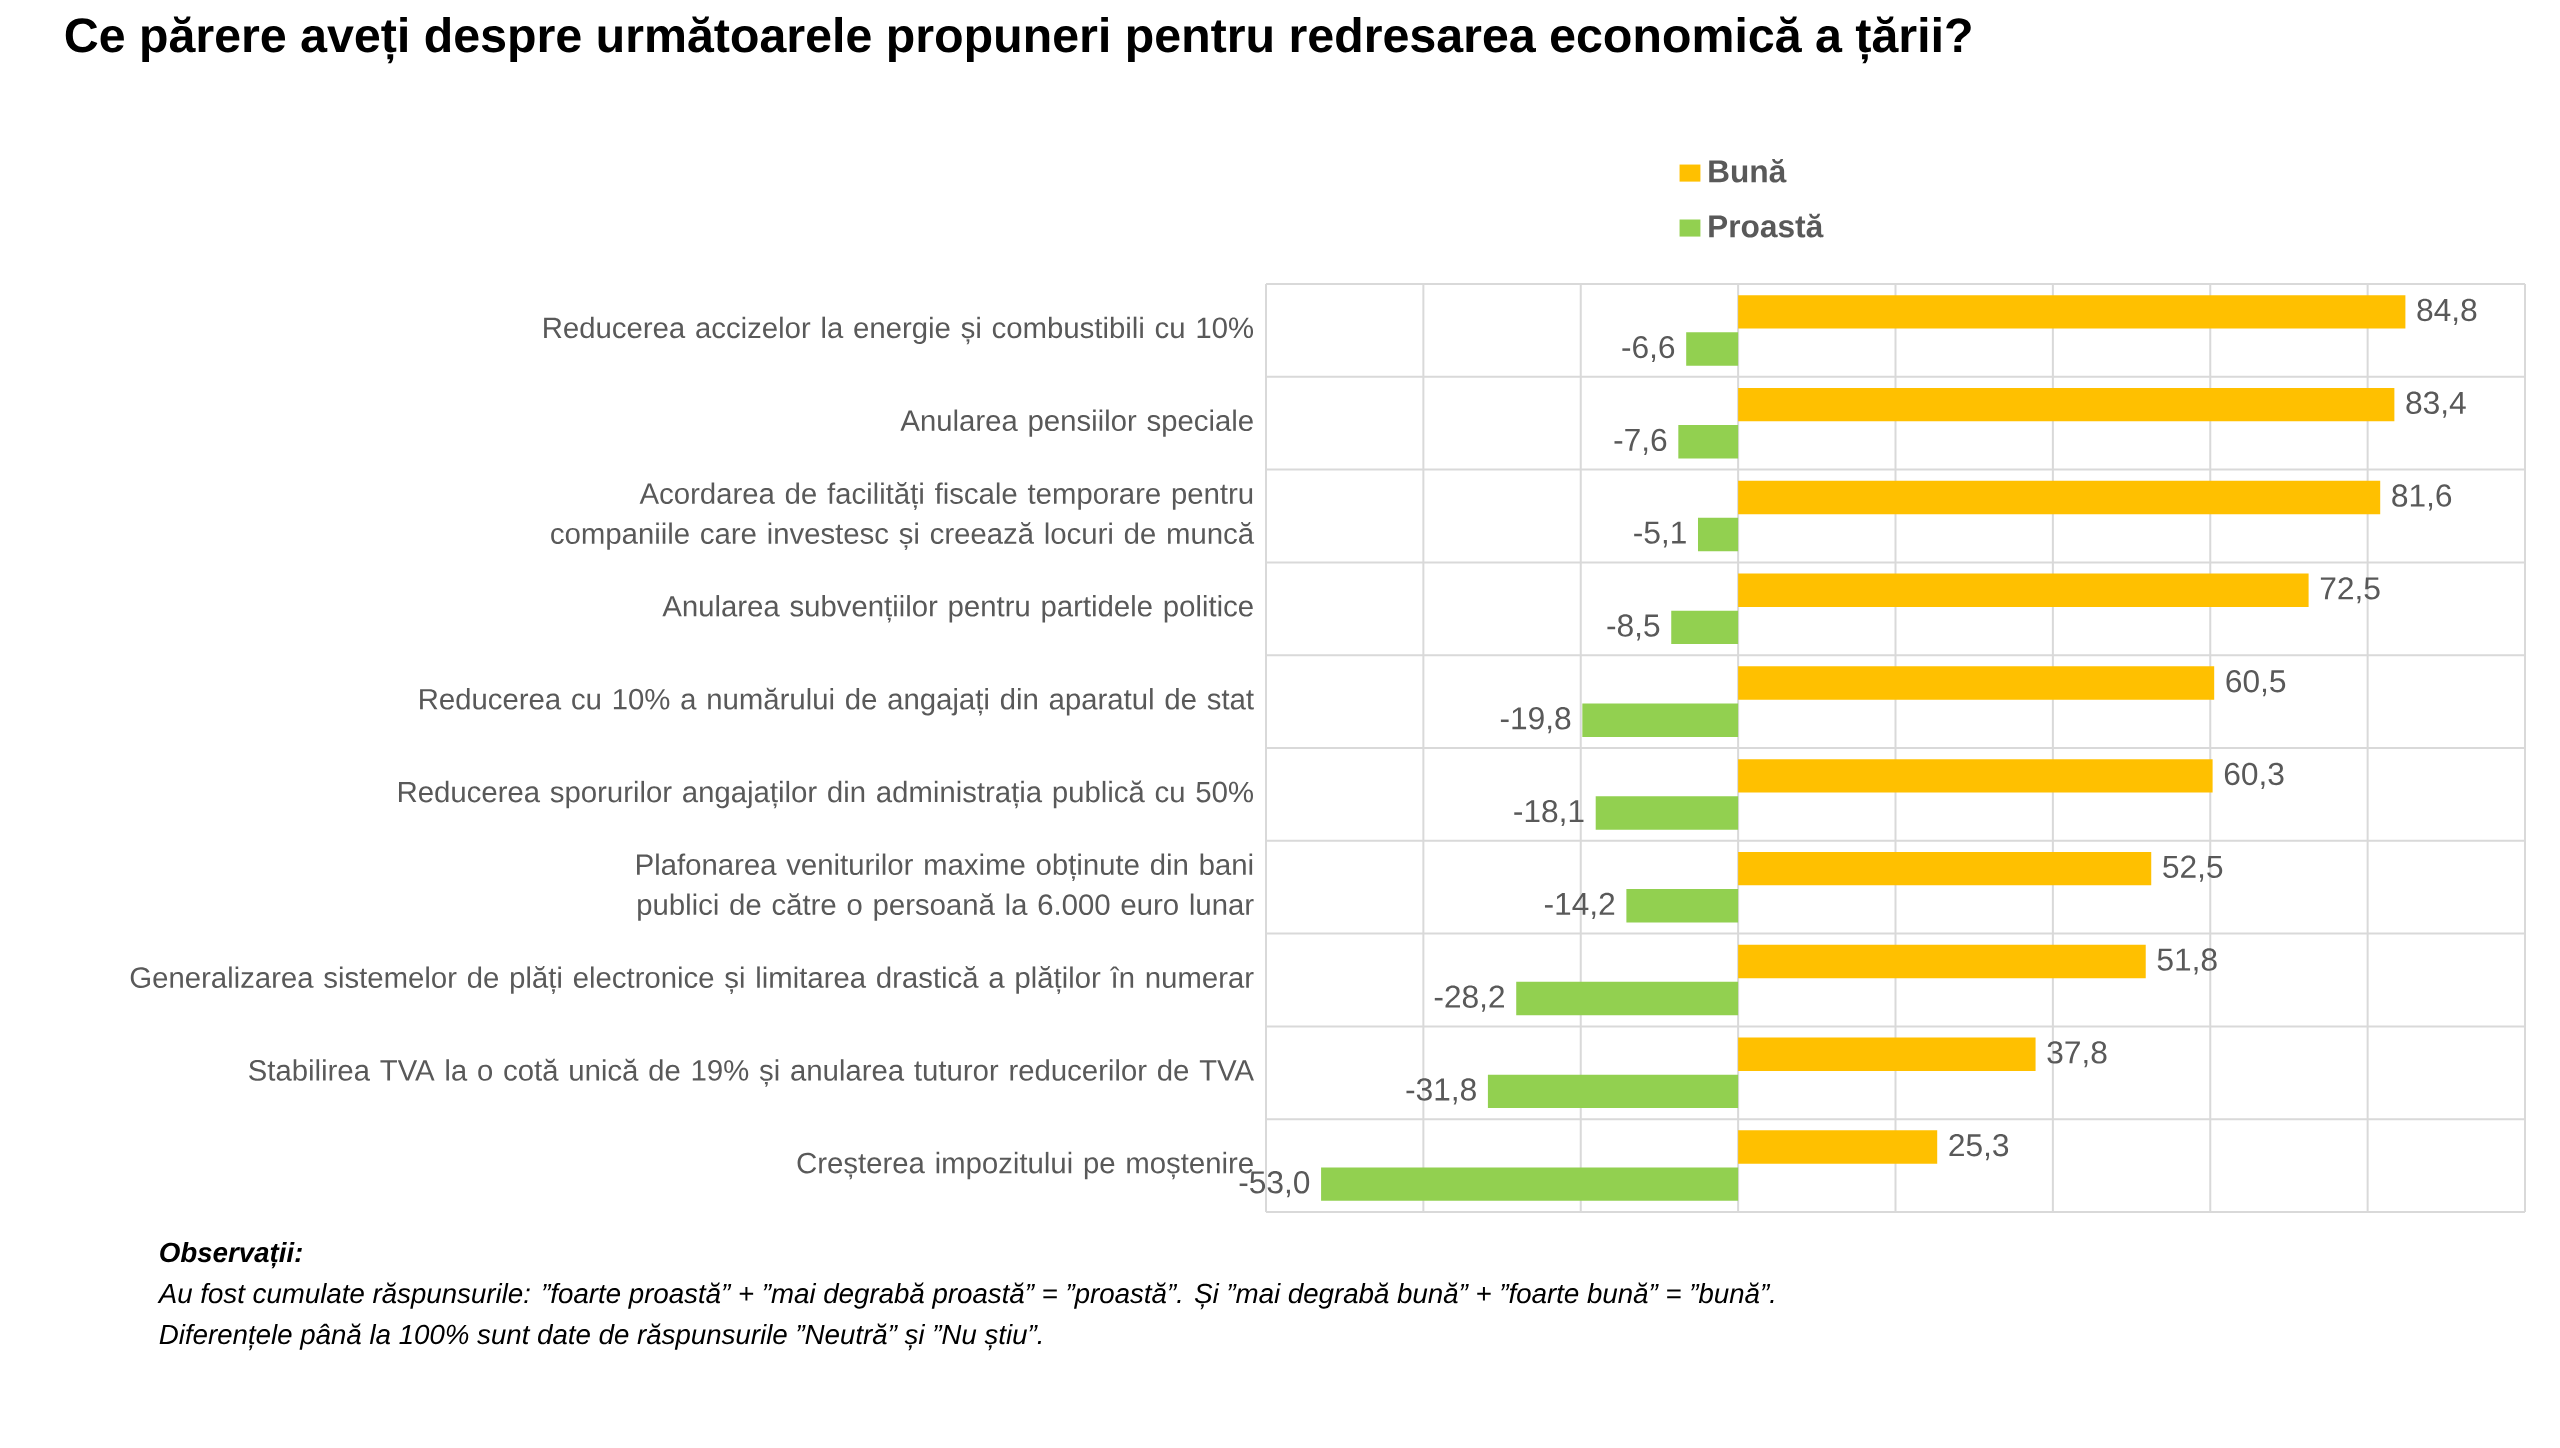 Image resolution: width=2560 pixels, height=1448 pixels. Describe the element at coordinates (1979, 1147) in the screenshot. I see `data-label: 25,3` at that location.